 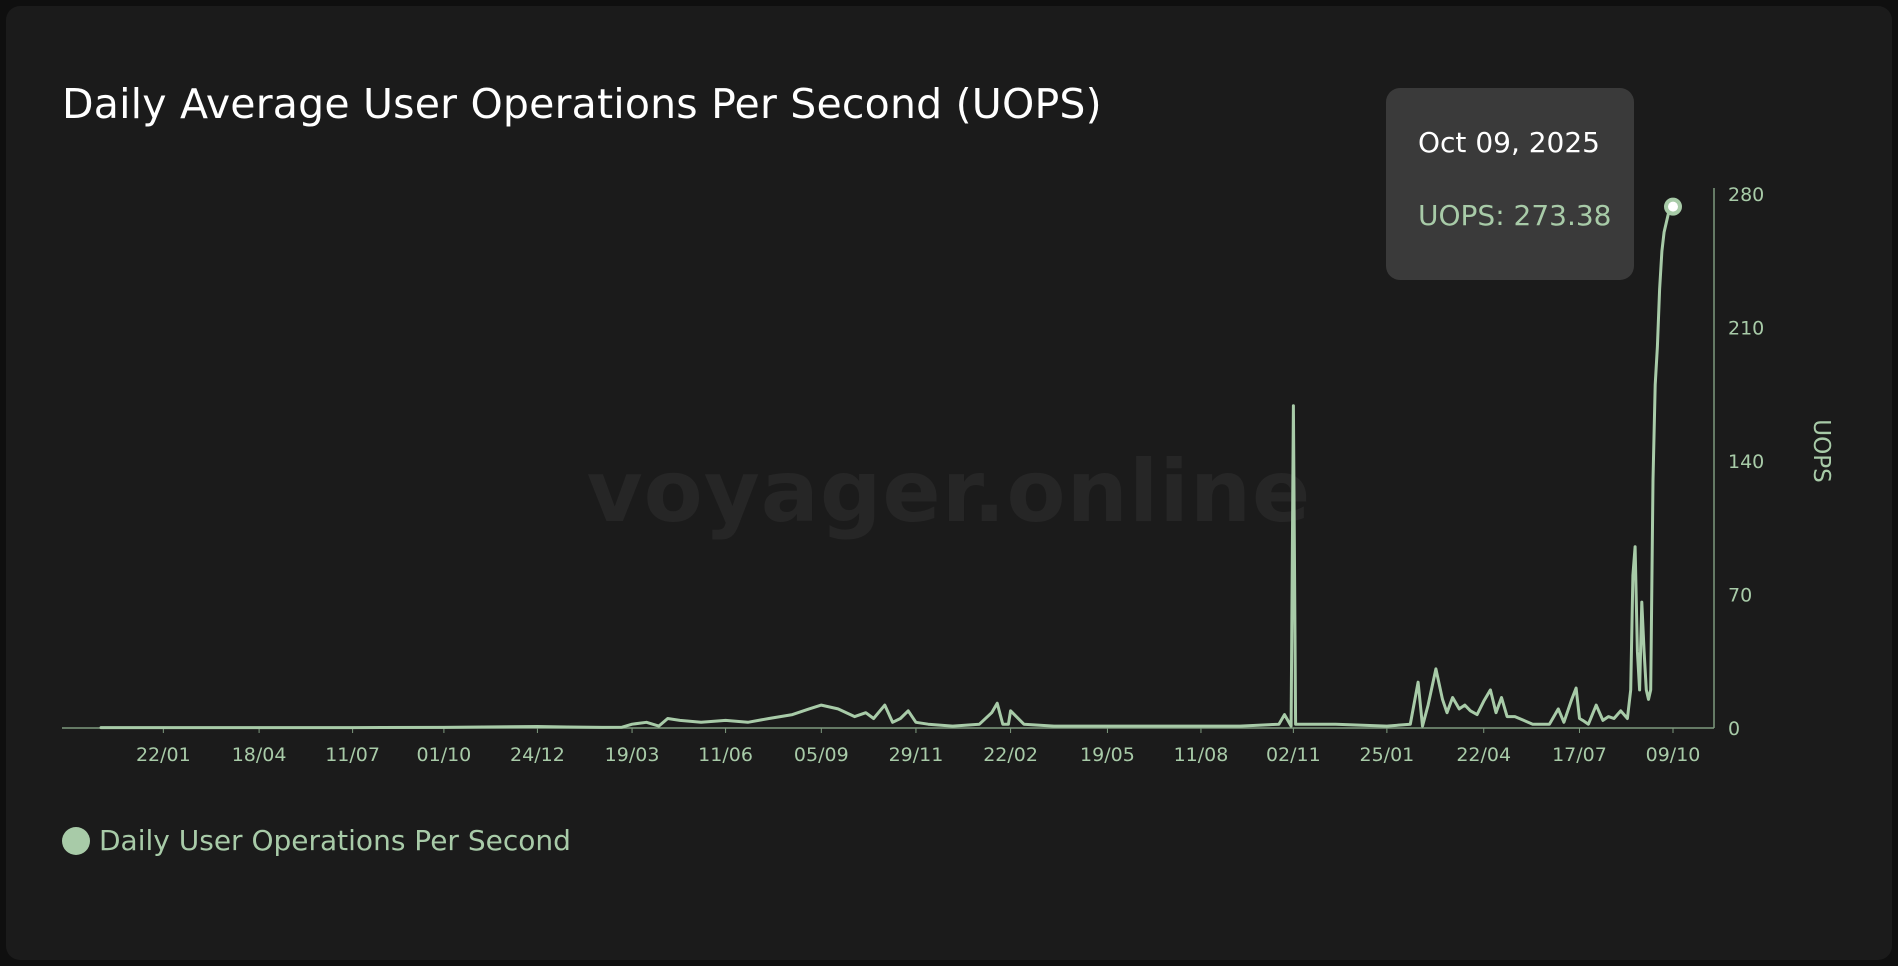 What do you see at coordinates (352, 755) in the screenshot?
I see `x-tick-label: 11/07` at bounding box center [352, 755].